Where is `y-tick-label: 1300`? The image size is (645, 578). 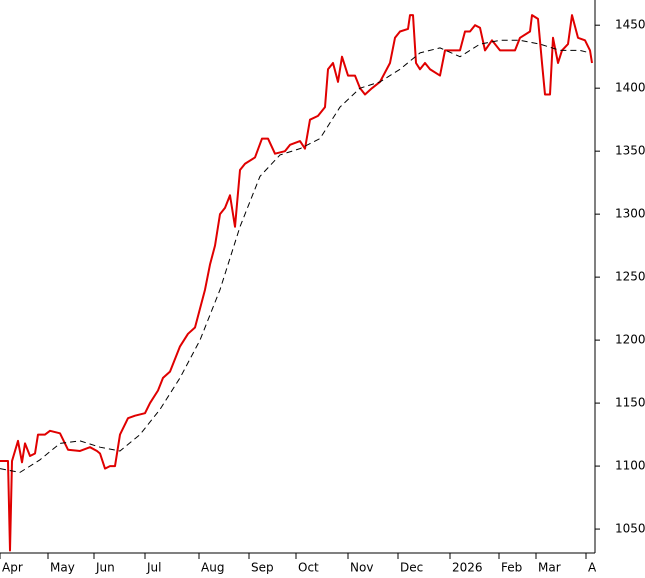 y-tick-label: 1300 is located at coordinates (630, 214).